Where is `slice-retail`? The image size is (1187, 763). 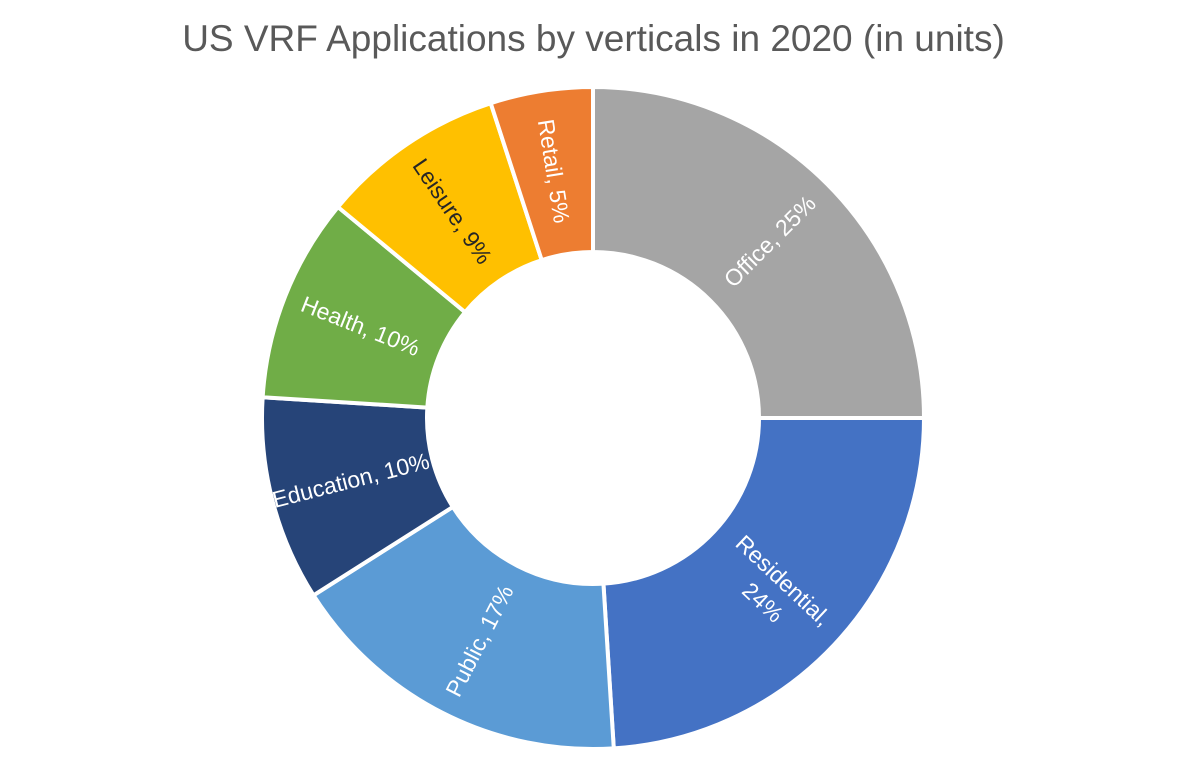
slice-retail is located at coordinates (541, 173).